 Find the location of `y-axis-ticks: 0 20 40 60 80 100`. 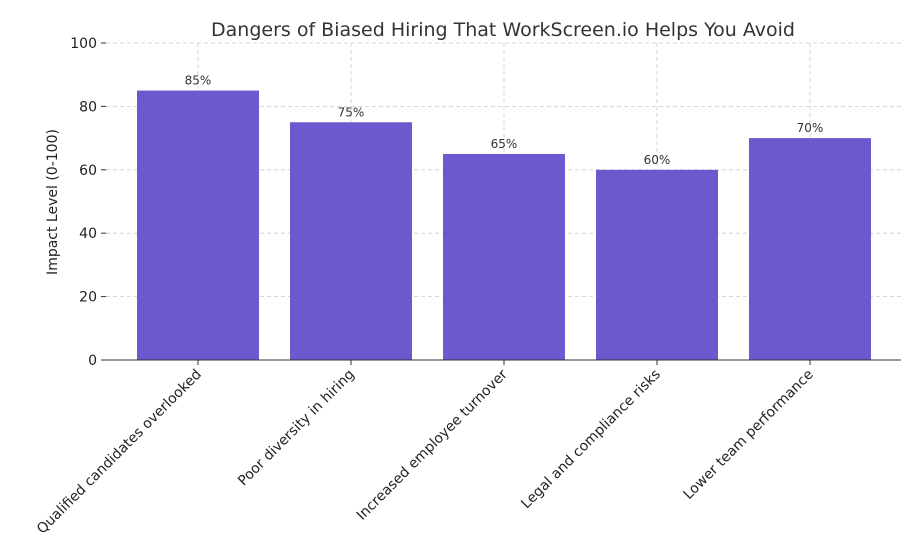

y-axis-ticks: 0 20 40 60 80 100 is located at coordinates (88, 202).